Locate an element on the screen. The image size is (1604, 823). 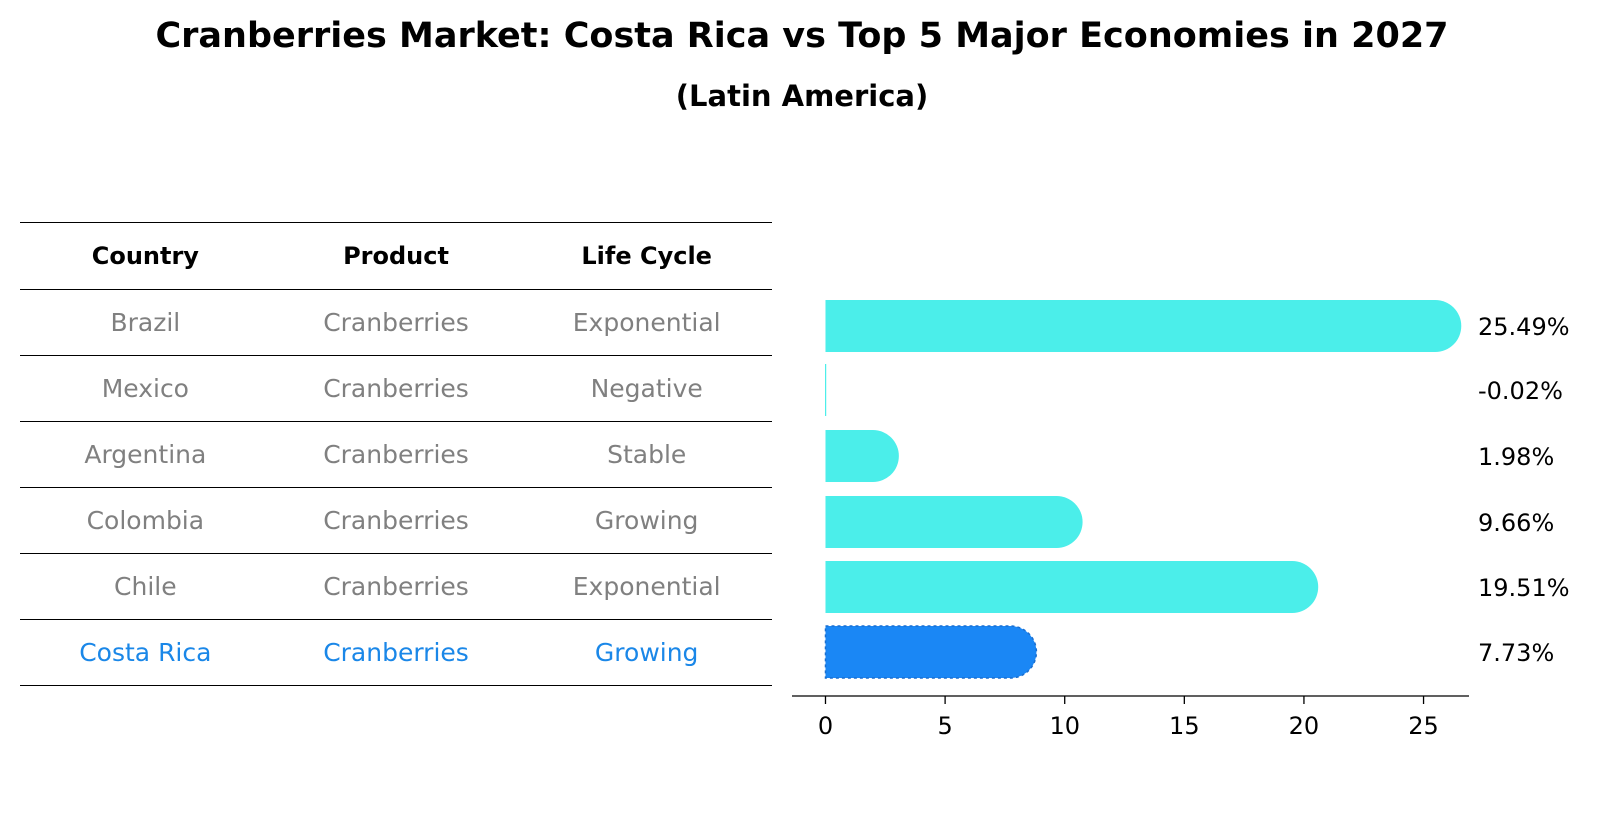
bar-mexico is located at coordinates (826, 390).